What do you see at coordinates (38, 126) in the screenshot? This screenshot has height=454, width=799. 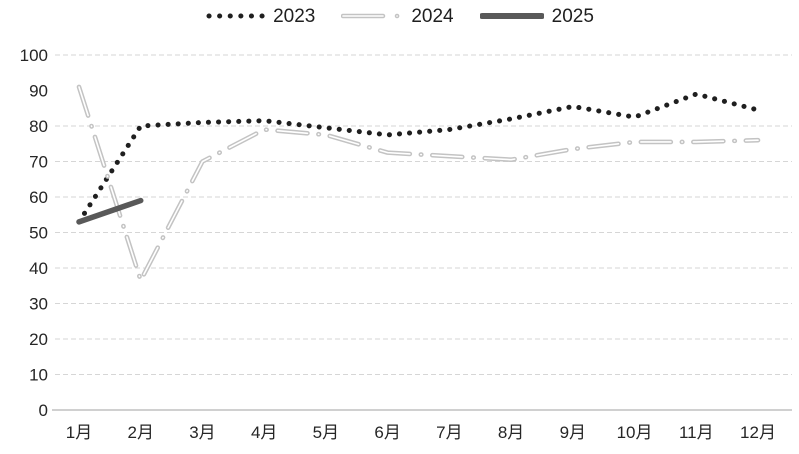 I see `y-tick-label-80: 80` at bounding box center [38, 126].